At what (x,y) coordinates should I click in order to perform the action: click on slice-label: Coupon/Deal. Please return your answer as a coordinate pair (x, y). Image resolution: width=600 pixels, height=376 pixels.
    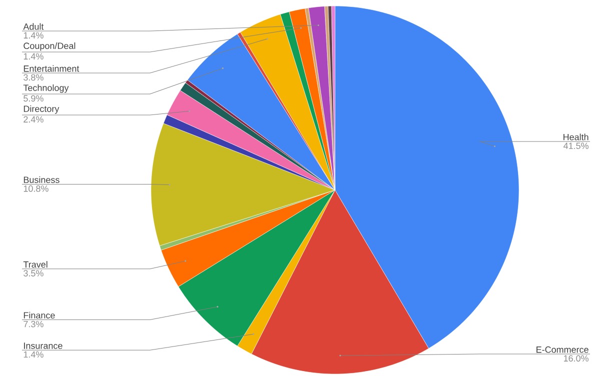
    Looking at the image, I should click on (50, 46).